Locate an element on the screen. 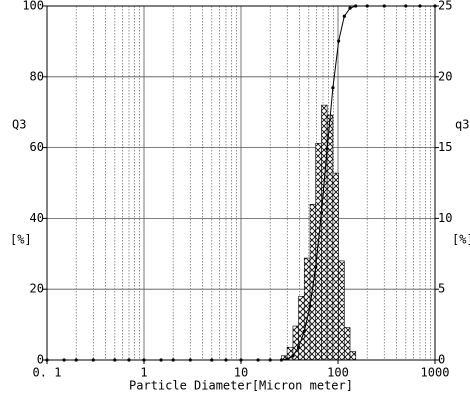 This screenshot has width=470, height=396. y2-tick-label: 20 is located at coordinates (445, 76).